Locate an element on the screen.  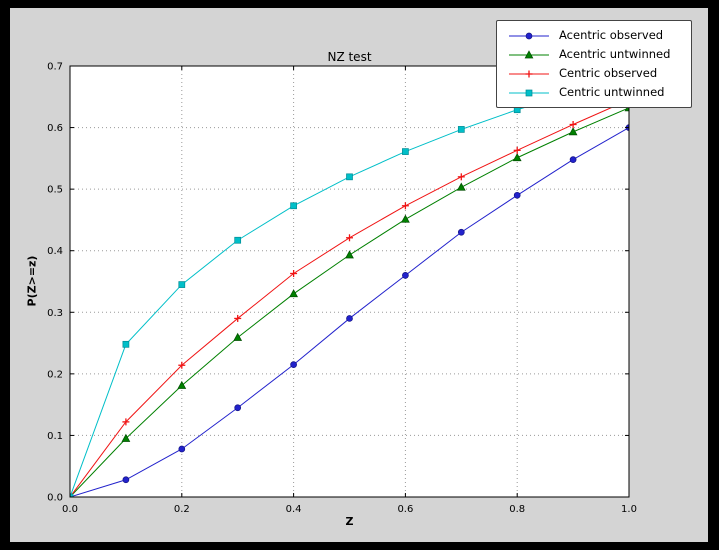
legend-item-acentric-untwinned: Acentric untwinned is located at coordinates (594, 54).